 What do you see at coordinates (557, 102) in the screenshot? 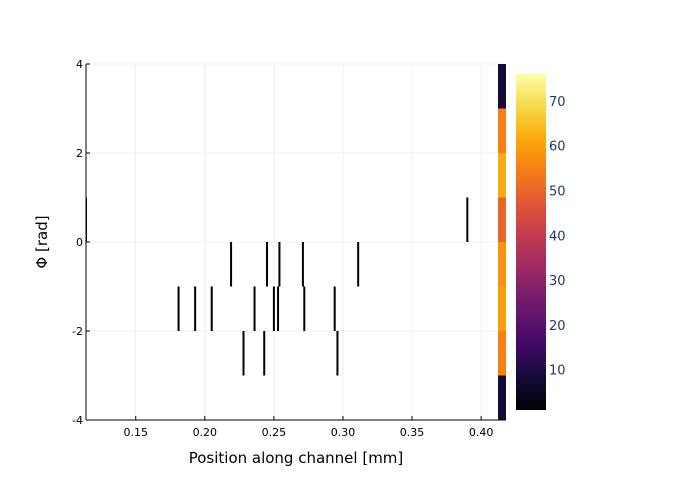
I see `colorbar-tick-label: 70` at bounding box center [557, 102].